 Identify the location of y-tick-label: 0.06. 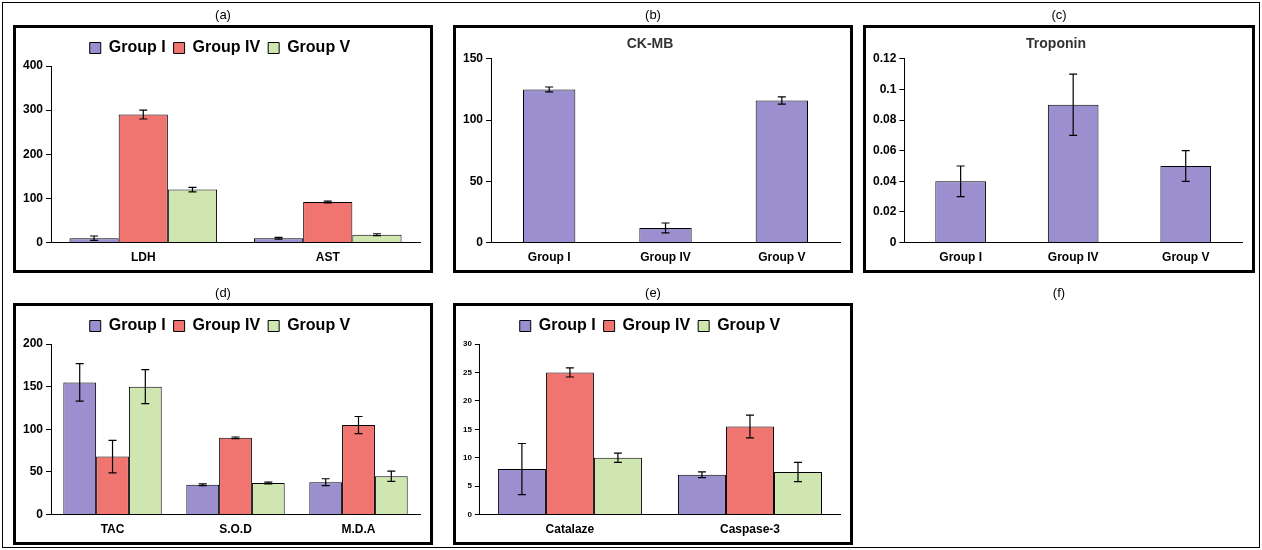
(885, 150).